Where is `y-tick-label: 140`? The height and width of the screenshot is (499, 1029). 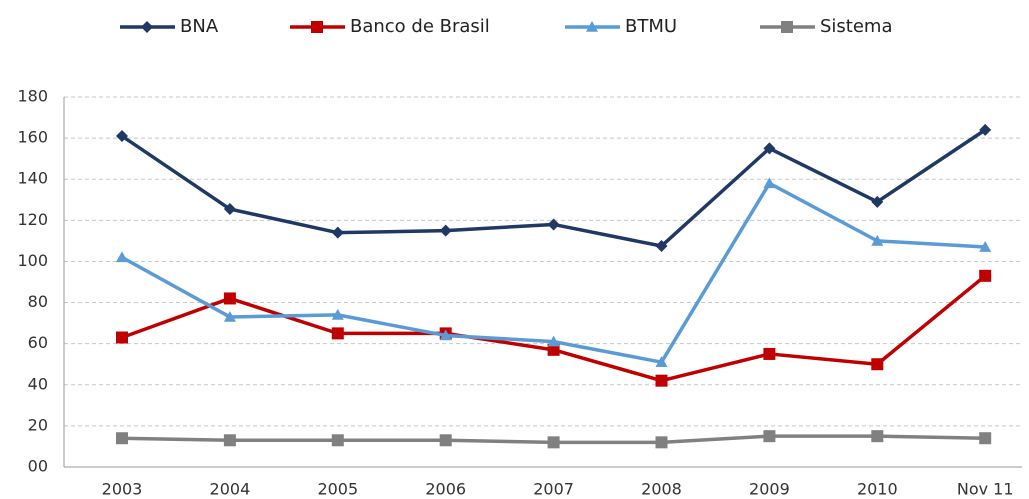
y-tick-label: 140 is located at coordinates (32, 178).